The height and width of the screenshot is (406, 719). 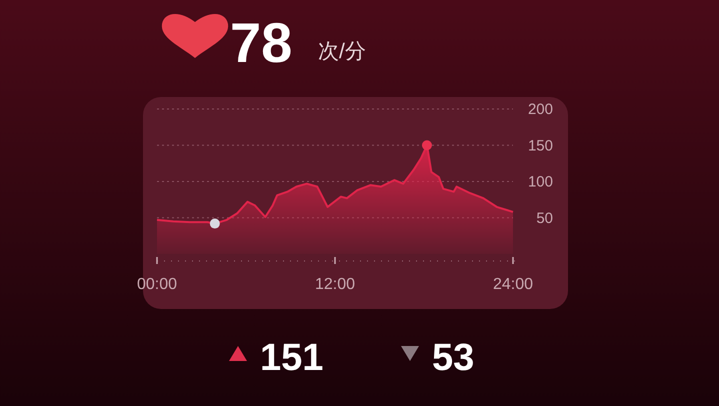 I want to click on y-tick-label: 100, so click(x=540, y=182).